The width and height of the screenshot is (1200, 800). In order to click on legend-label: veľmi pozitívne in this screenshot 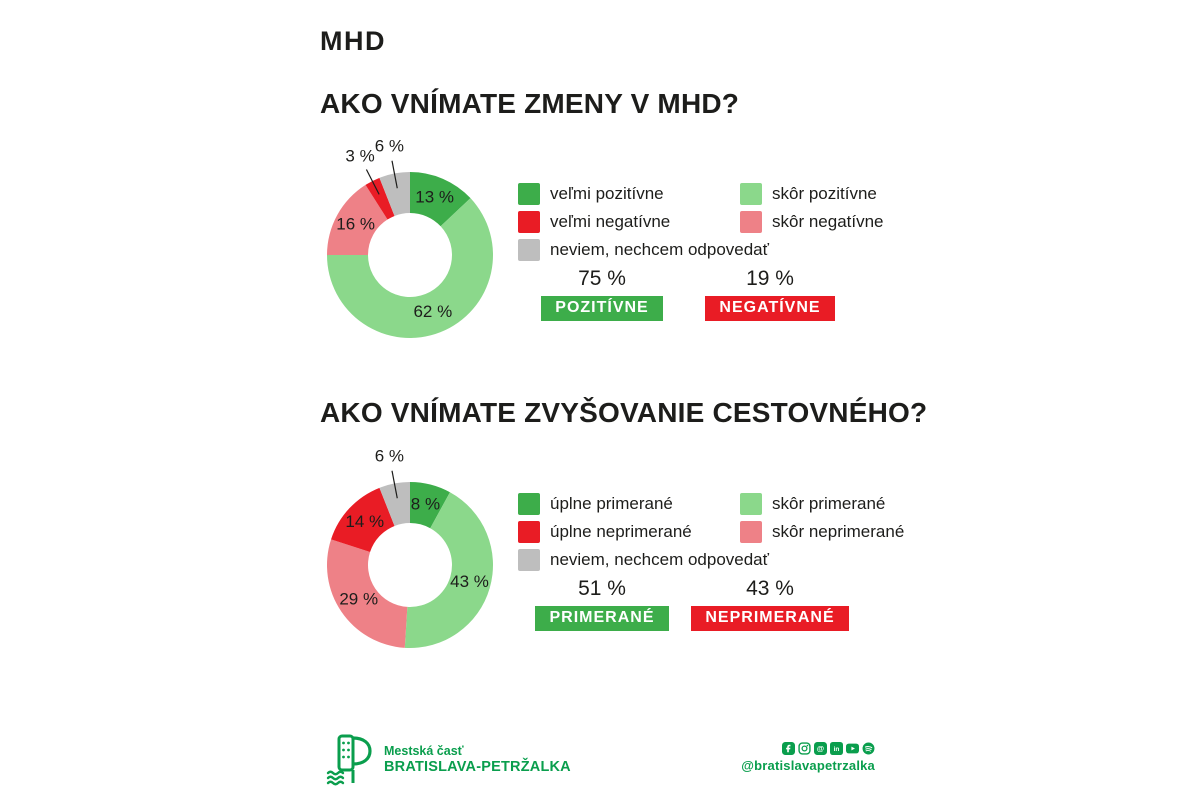, I will do `click(607, 193)`.